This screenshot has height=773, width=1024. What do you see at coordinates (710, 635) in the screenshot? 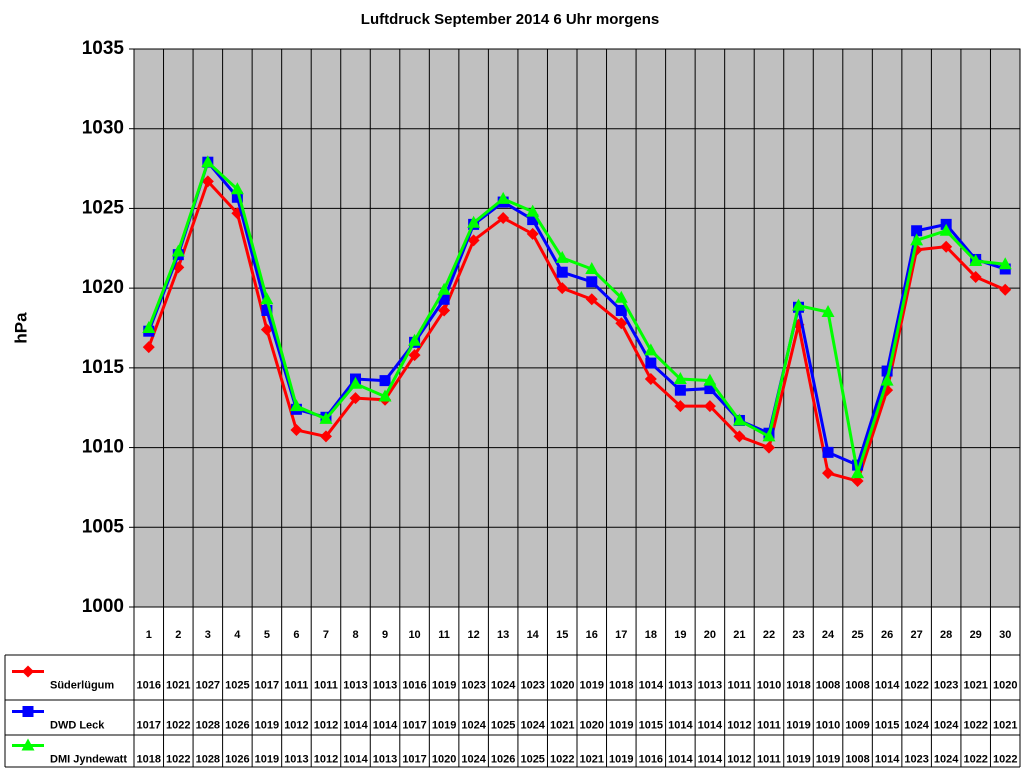
I see `x-tick-label: 20` at bounding box center [710, 635].